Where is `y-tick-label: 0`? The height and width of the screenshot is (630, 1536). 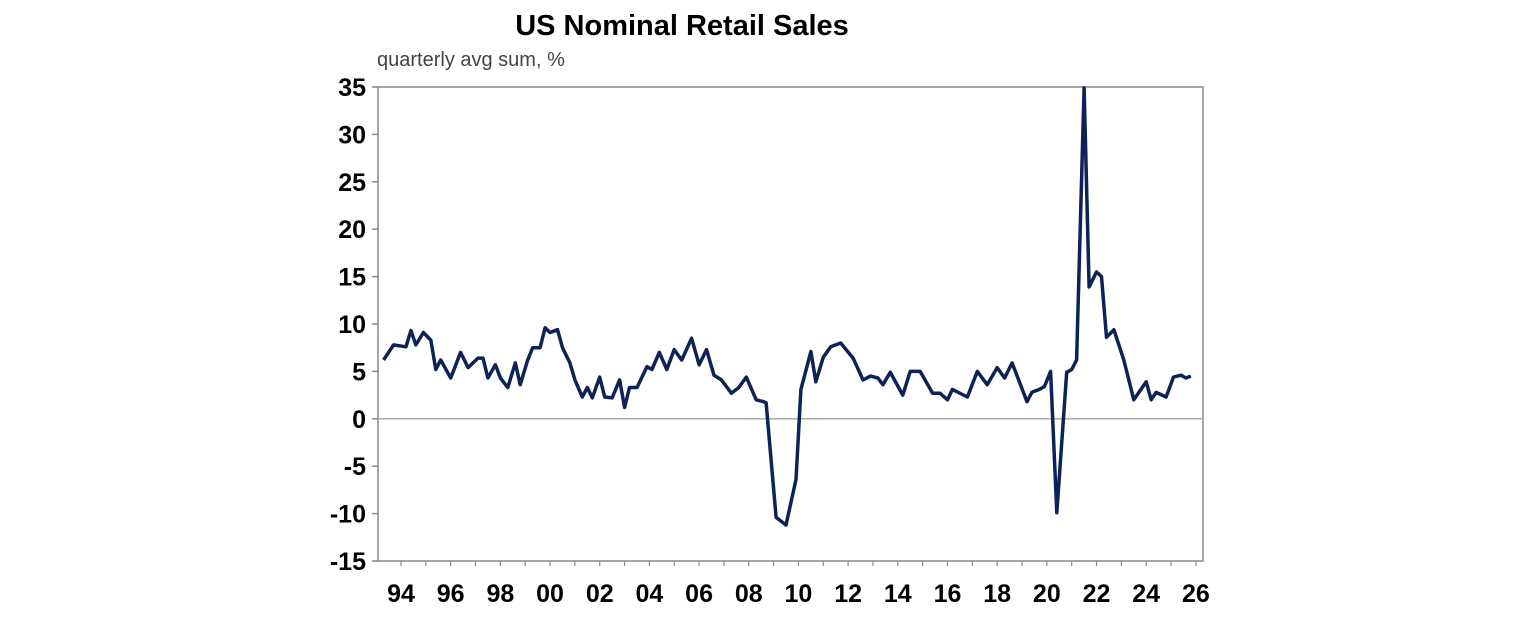
y-tick-label: 0 is located at coordinates (359, 420).